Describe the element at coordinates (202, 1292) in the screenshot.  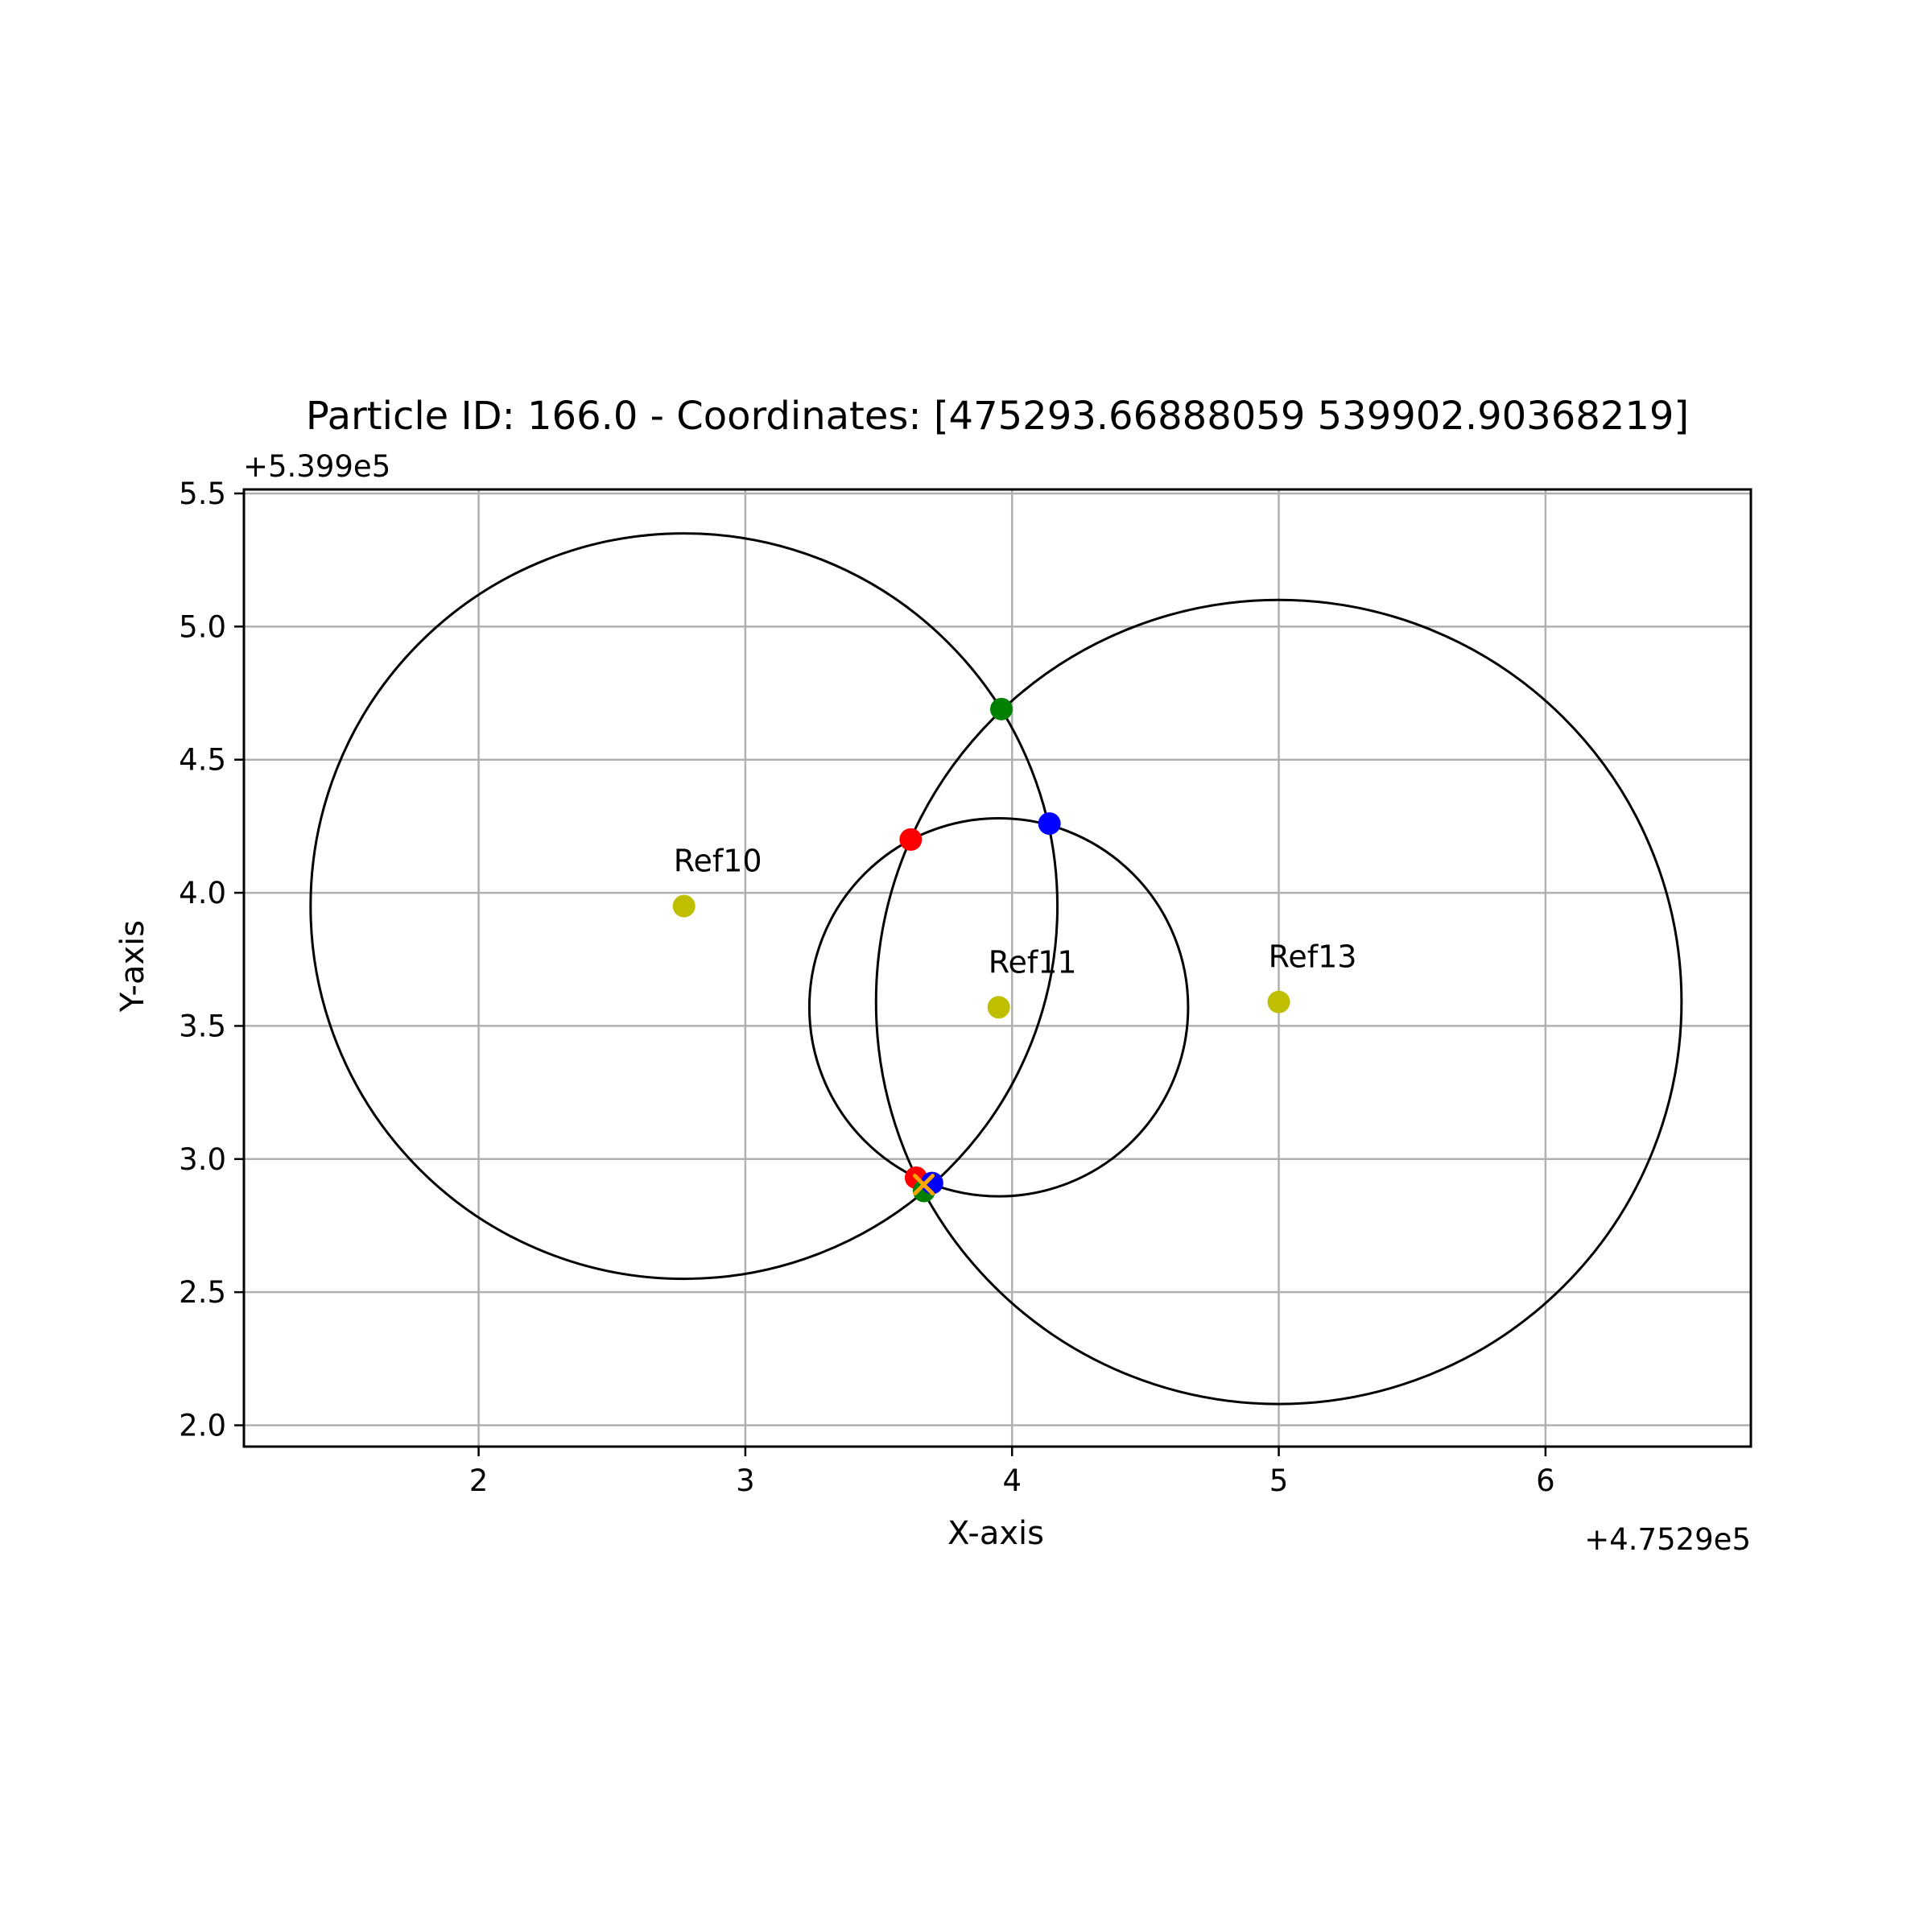
I see `y-tick-label: 2.5` at that location.